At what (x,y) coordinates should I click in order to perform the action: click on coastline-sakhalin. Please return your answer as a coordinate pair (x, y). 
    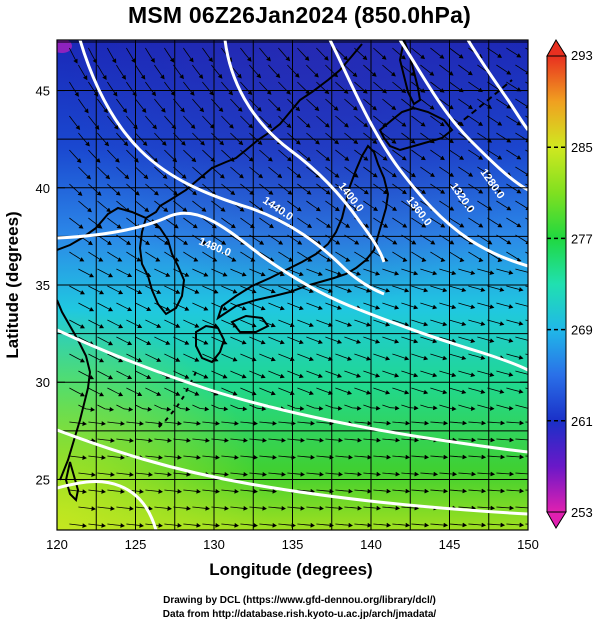
    Looking at the image, I should click on (410, 73).